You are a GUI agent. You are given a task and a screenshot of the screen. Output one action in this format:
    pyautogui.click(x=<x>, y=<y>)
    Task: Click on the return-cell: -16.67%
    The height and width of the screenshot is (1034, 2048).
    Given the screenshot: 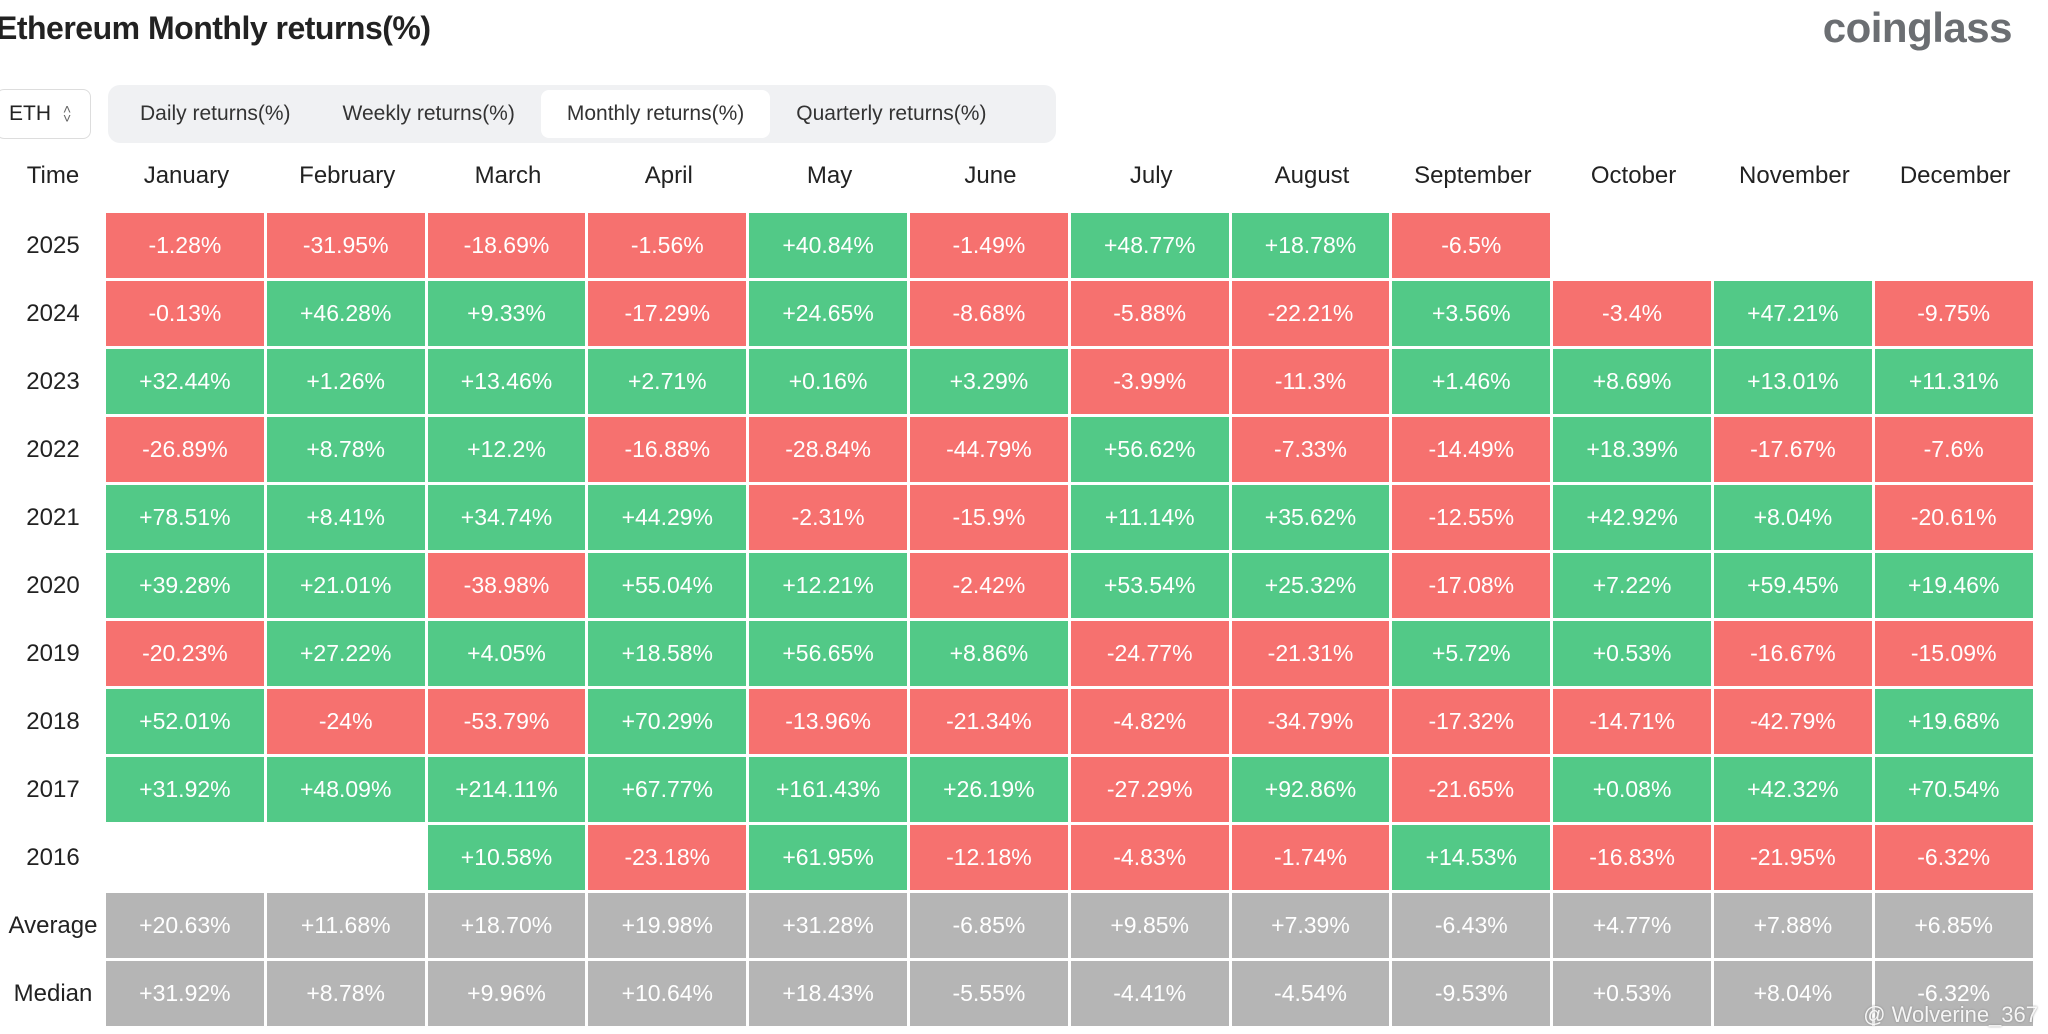 What is the action you would take?
    pyautogui.click(x=1793, y=653)
    